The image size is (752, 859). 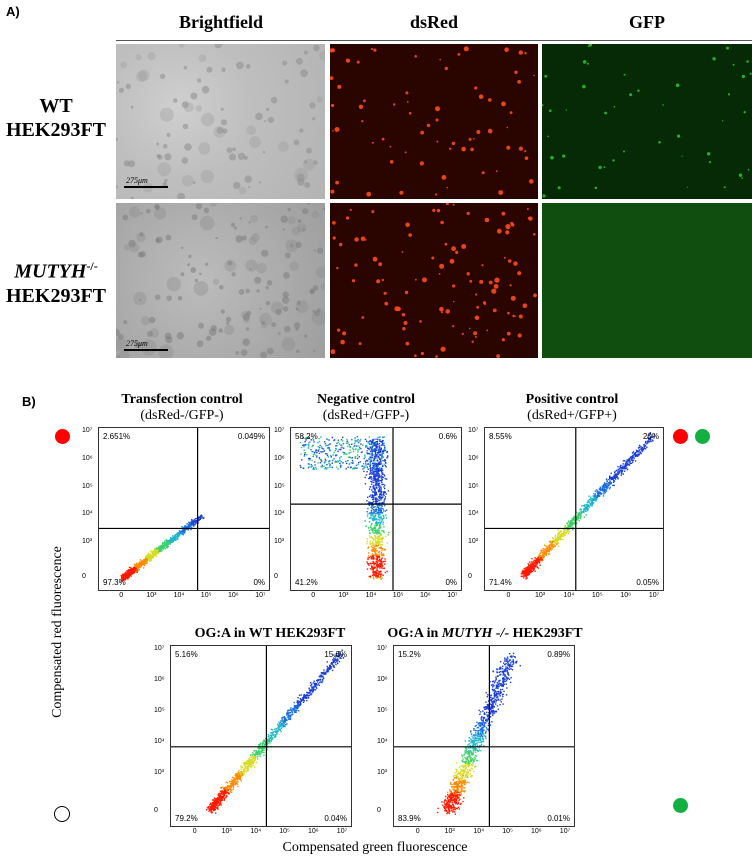 I want to click on quadrant-lr: 0.05%, so click(x=647, y=582).